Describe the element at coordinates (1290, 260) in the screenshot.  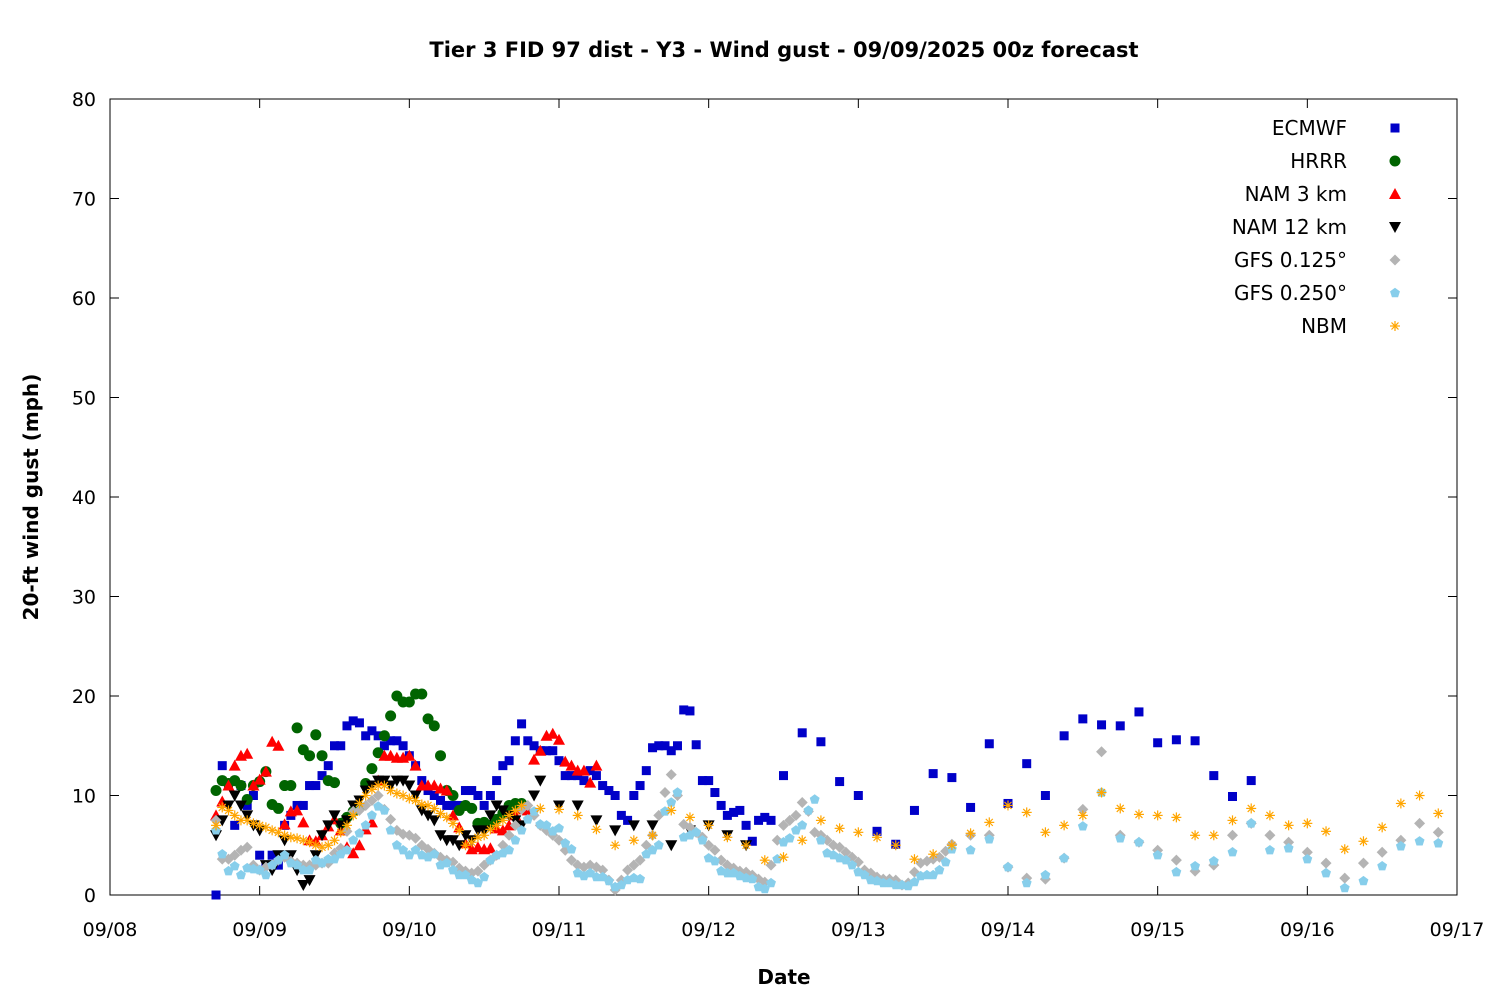
I see `legend-label: GFS 0.125°` at that location.